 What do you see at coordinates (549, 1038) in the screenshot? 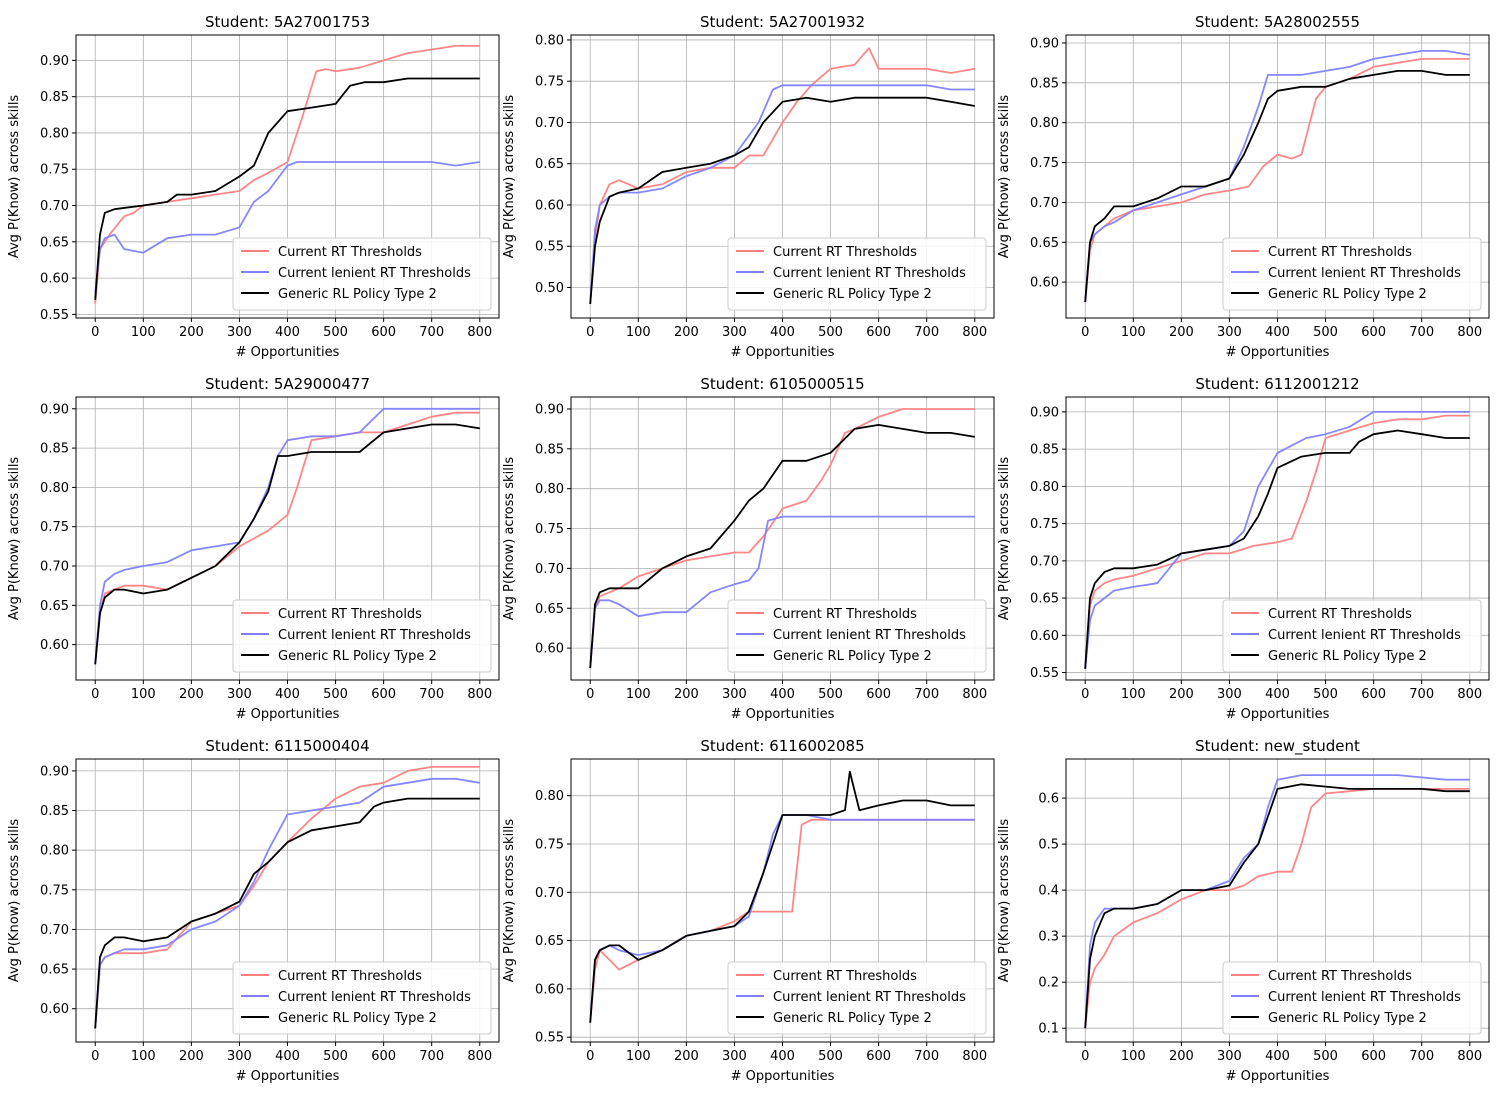
I see `y-tick-label: 0.55` at bounding box center [549, 1038].